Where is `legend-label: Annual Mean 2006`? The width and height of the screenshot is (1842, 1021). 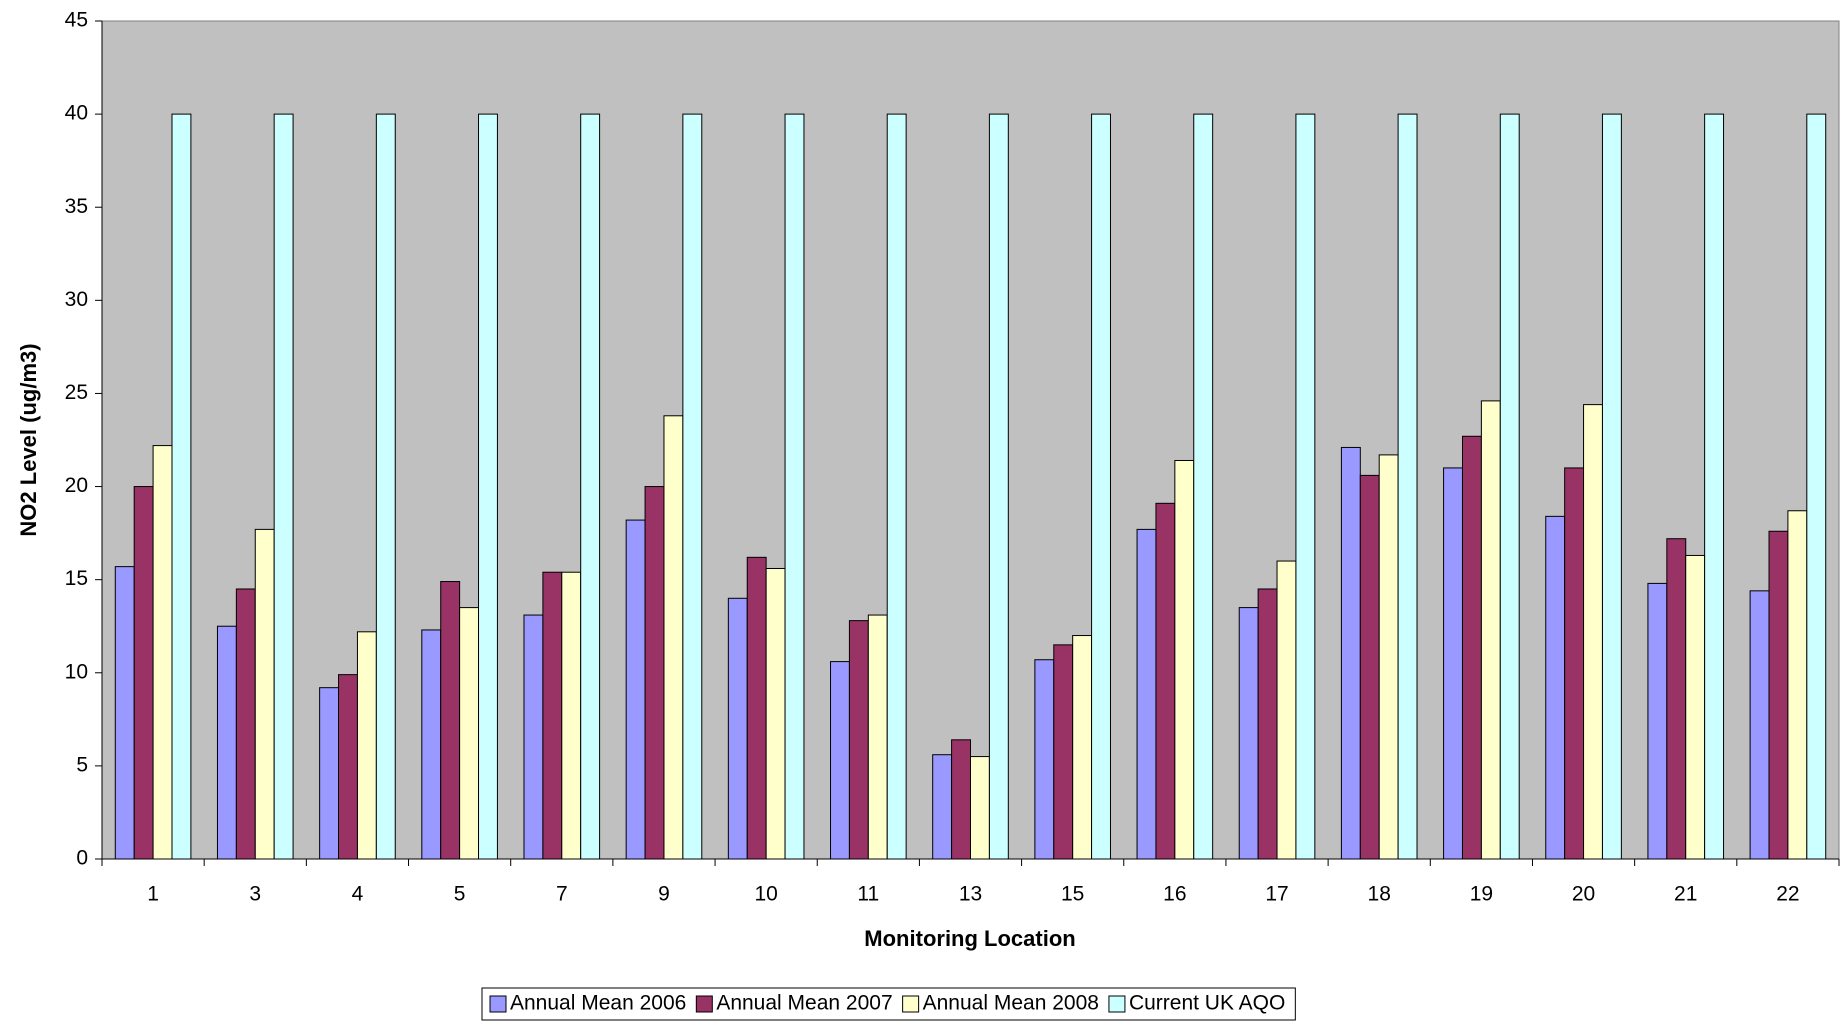 legend-label: Annual Mean 2006 is located at coordinates (598, 1003).